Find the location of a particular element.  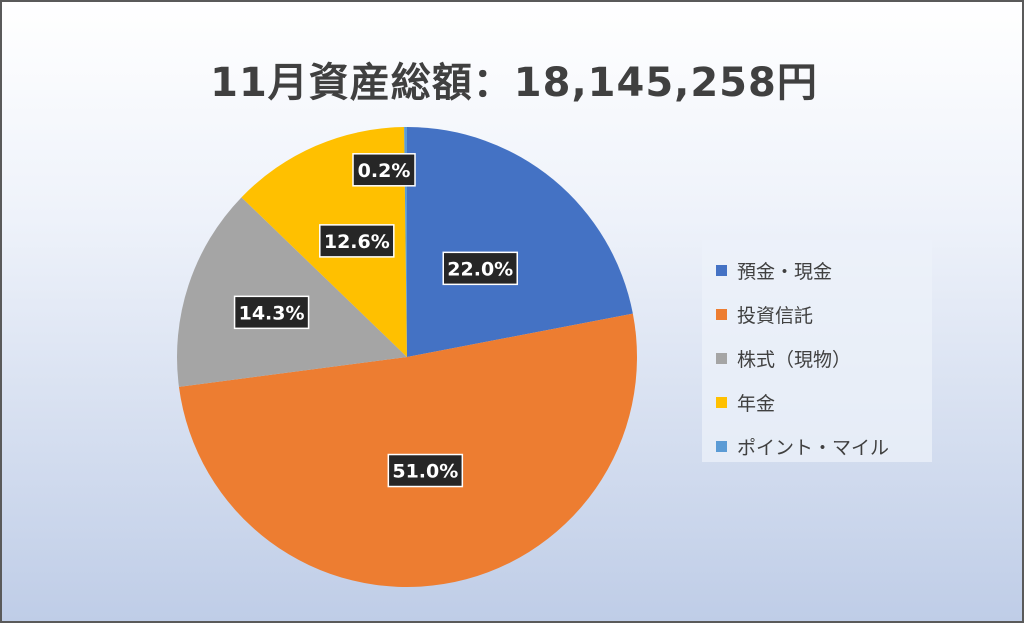

legend: 預金・現金投資信託株式（現物） 年金ポイント・マイル is located at coordinates (817, 351).